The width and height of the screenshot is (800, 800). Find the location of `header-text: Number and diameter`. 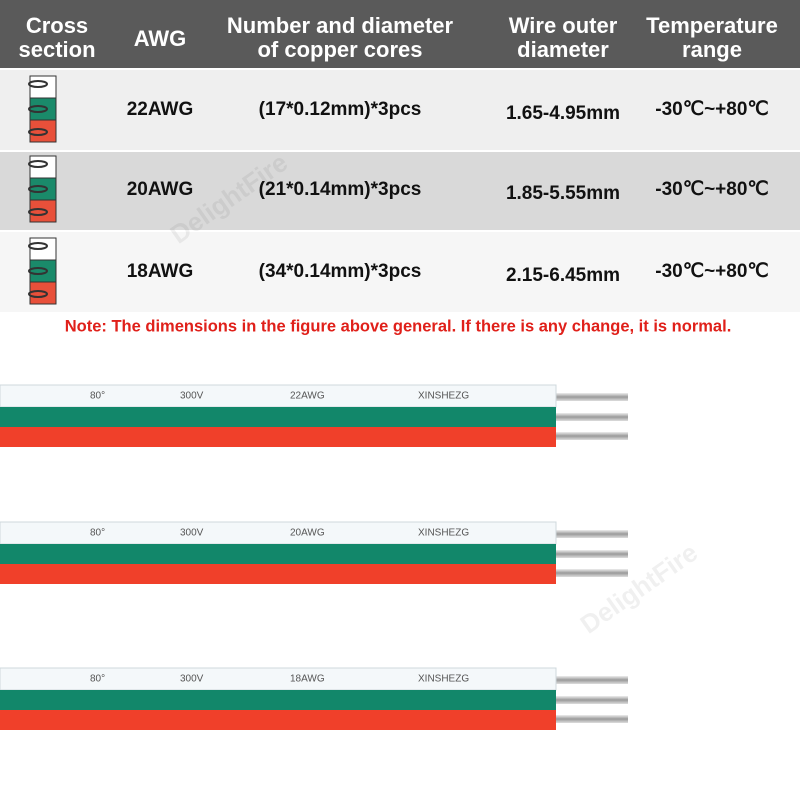

header-text: Number and diameter is located at coordinates (340, 25).